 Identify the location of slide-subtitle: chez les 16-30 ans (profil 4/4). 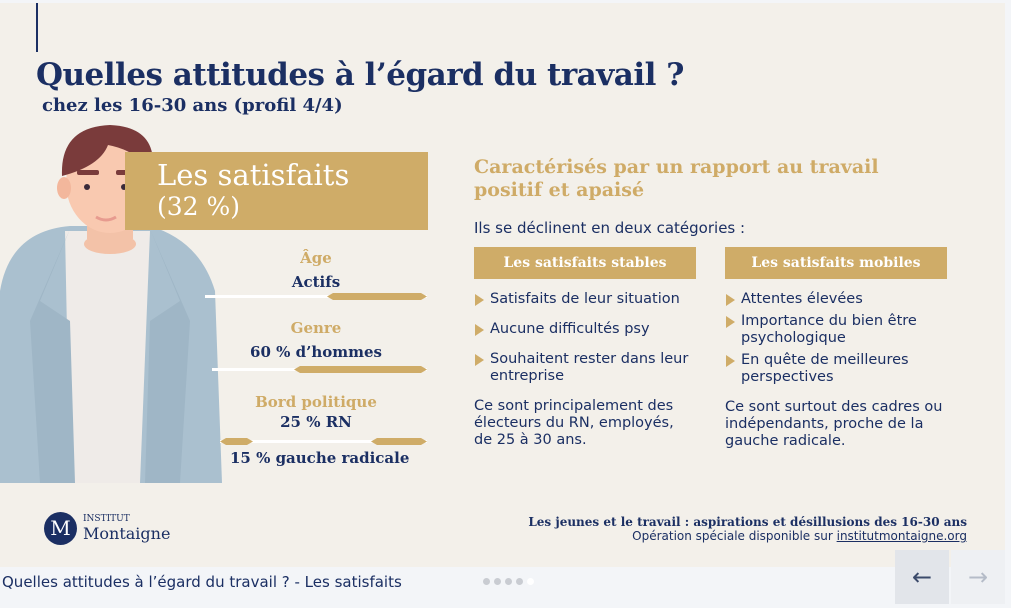
(192, 105).